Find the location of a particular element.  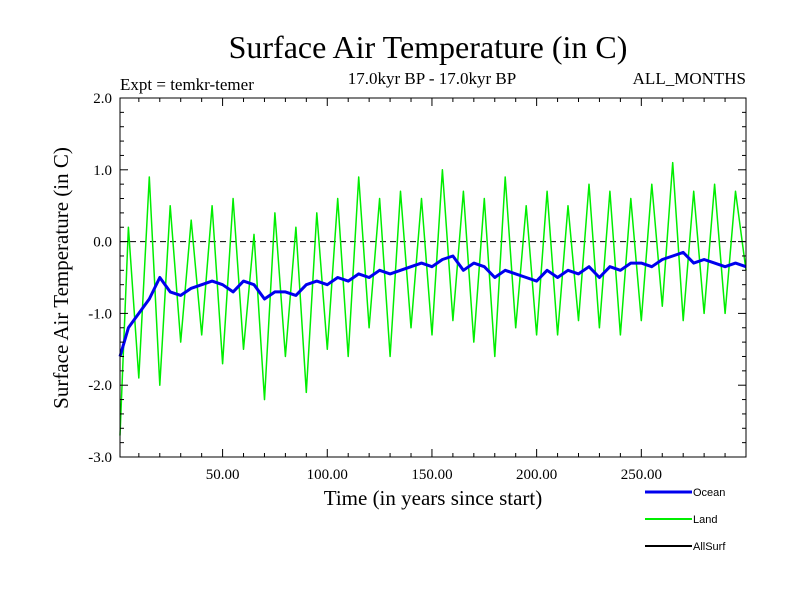

legend-label-land: Land is located at coordinates (705, 520).